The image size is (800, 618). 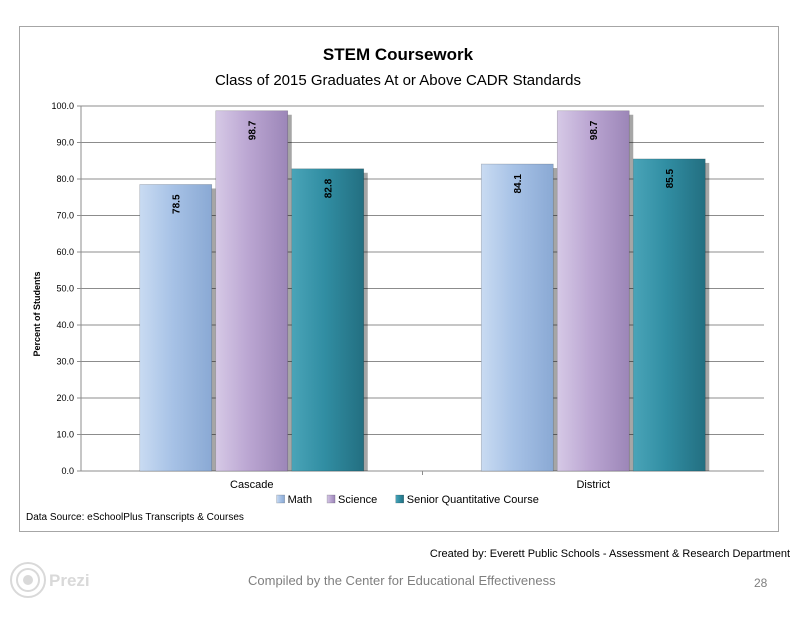 I want to click on data-label: 84.1, so click(x=518, y=184).